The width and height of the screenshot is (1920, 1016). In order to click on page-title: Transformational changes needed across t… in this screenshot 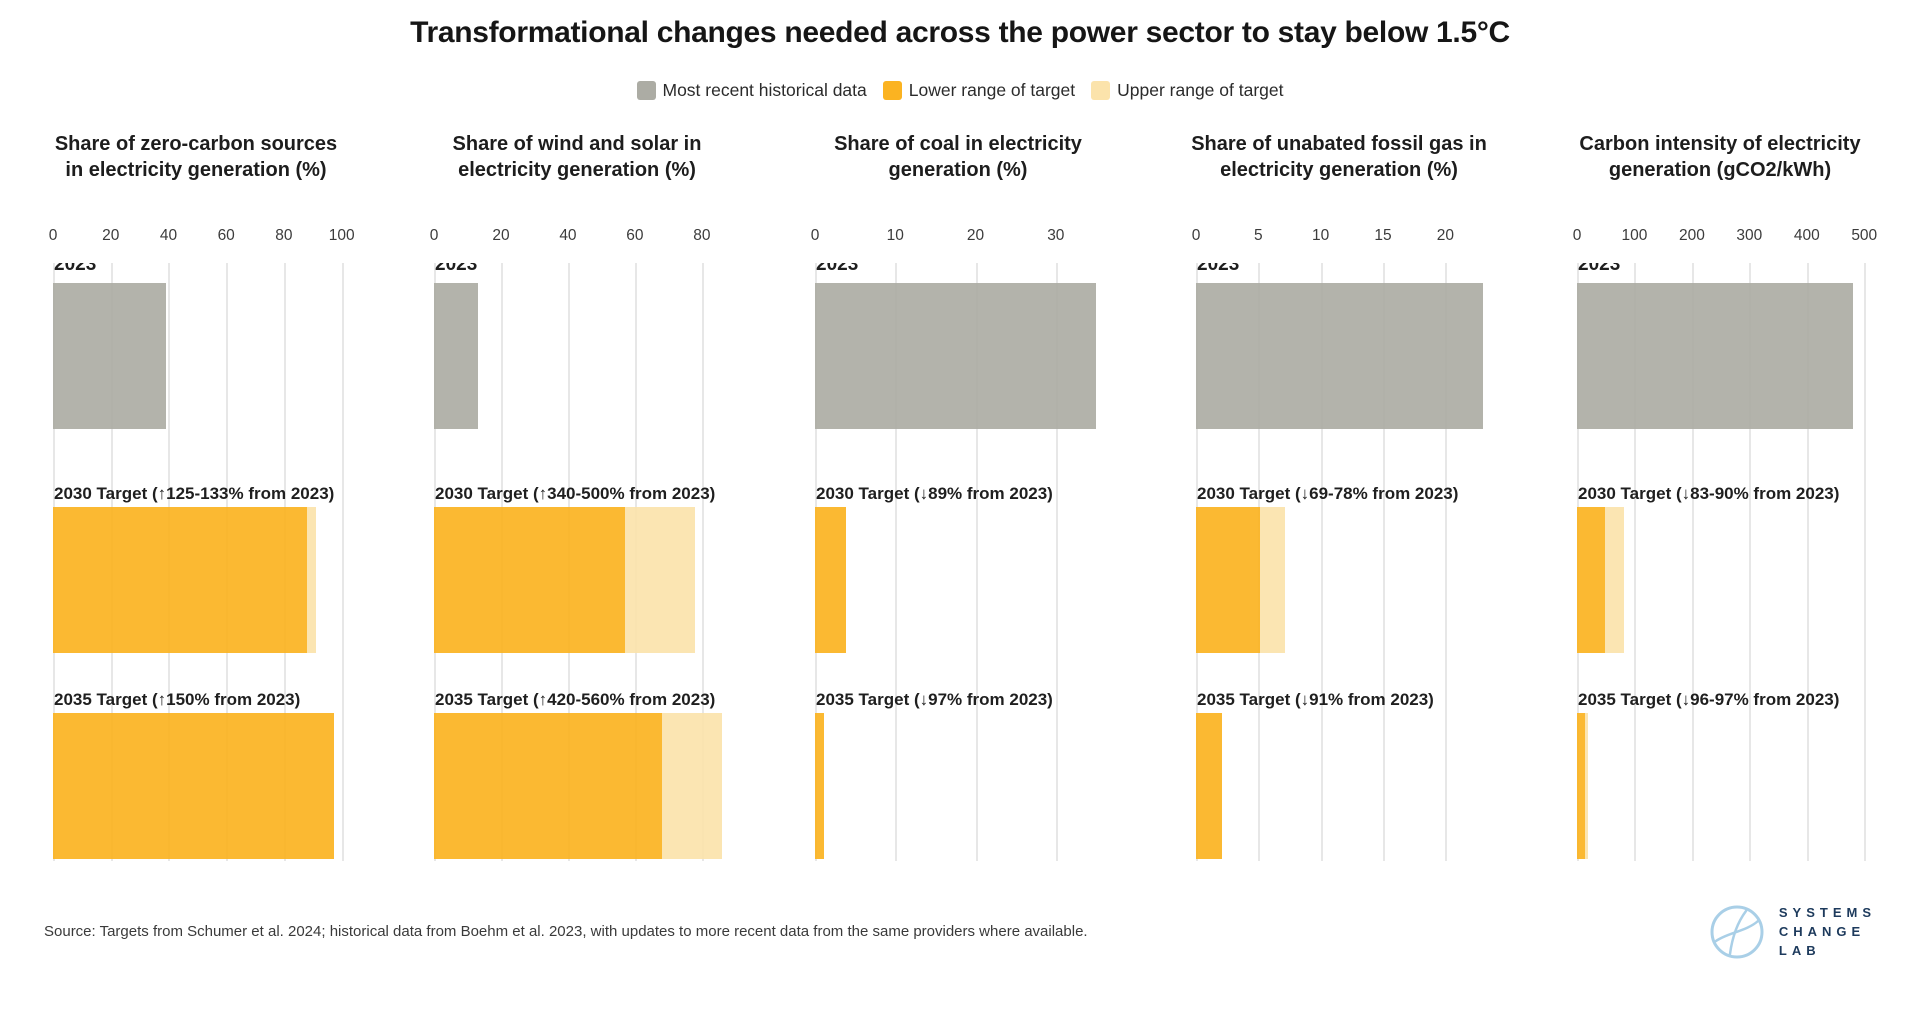, I will do `click(960, 32)`.